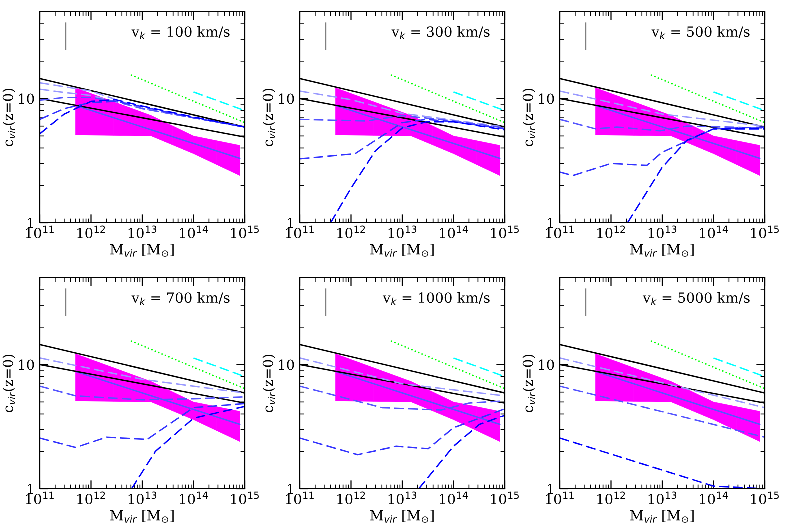 This screenshot has width=789, height=531. What do you see at coordinates (181, 299) in the screenshot?
I see `annotation: v$_{k}$ = 700 km/s` at bounding box center [181, 299].